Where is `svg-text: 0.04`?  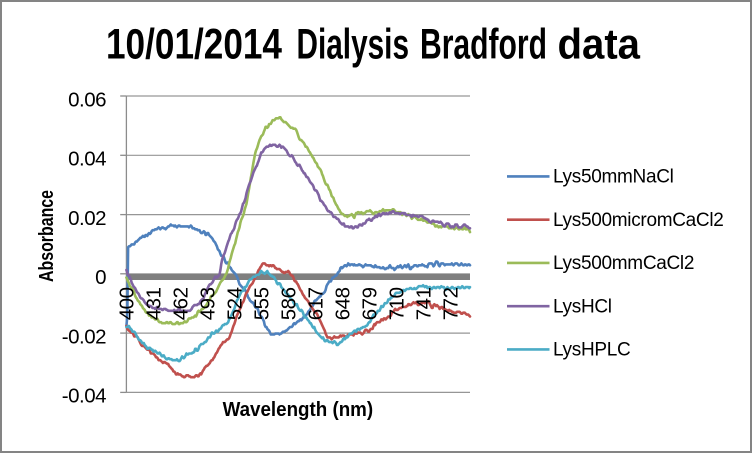
svg-text: 0.04 is located at coordinates (87, 159).